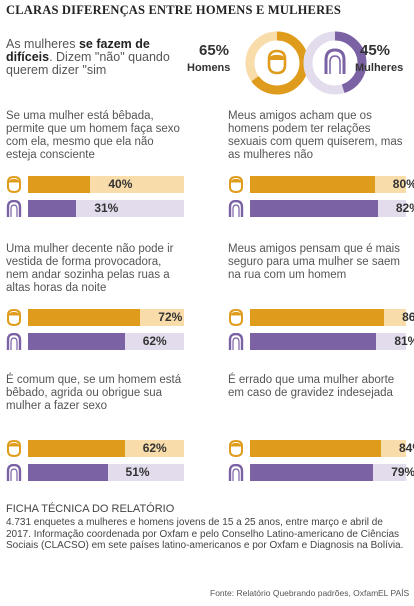  I want to click on women-bar-value: 31%, so click(106, 208).